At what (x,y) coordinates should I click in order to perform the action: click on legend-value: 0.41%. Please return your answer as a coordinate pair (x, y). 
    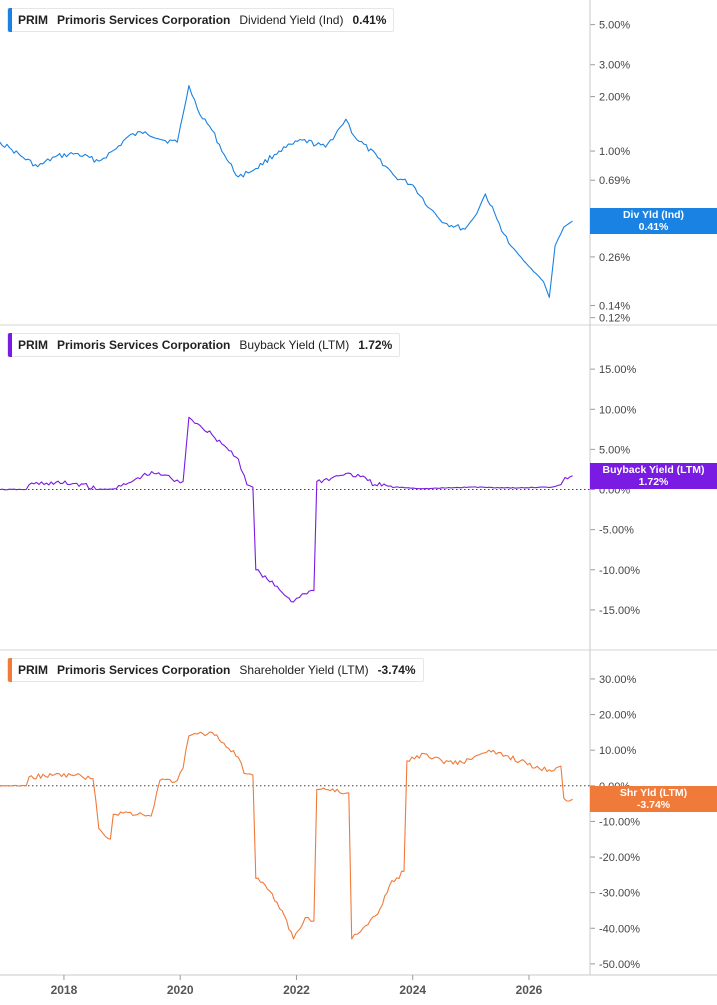
    Looking at the image, I should click on (369, 20).